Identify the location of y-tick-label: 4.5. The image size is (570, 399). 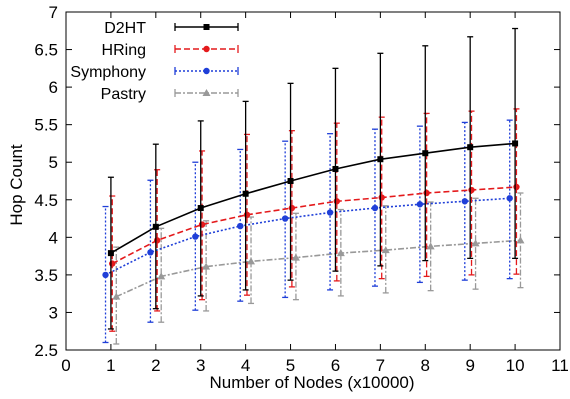
(46, 200).